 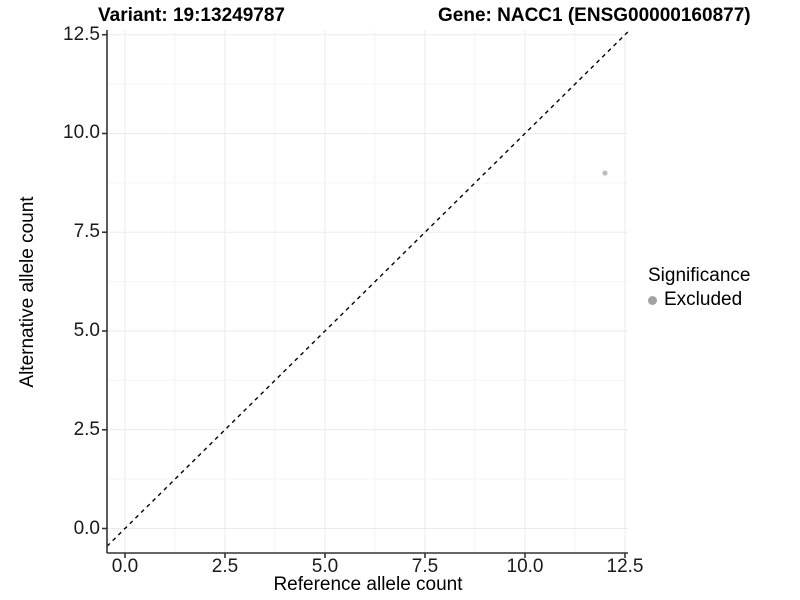 I want to click on x-tick-label: 12.5, so click(x=625, y=566).